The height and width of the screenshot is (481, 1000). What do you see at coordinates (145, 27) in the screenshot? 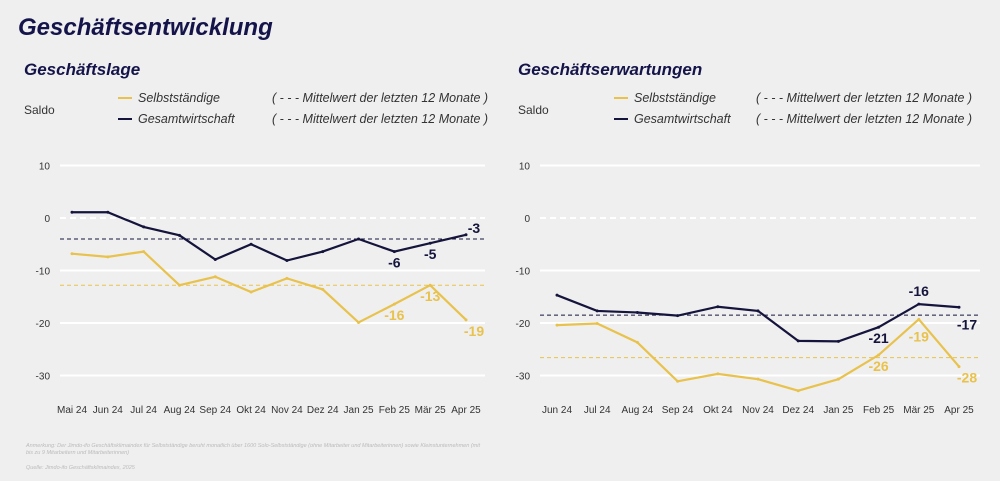
I see `page-title: Geschäftsentwicklung` at bounding box center [145, 27].